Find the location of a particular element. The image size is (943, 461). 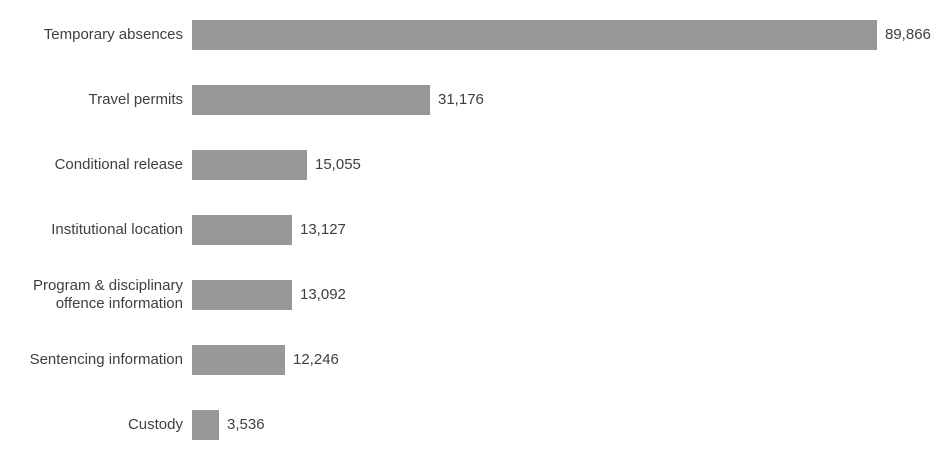

category-label: Custody is located at coordinates (155, 424).